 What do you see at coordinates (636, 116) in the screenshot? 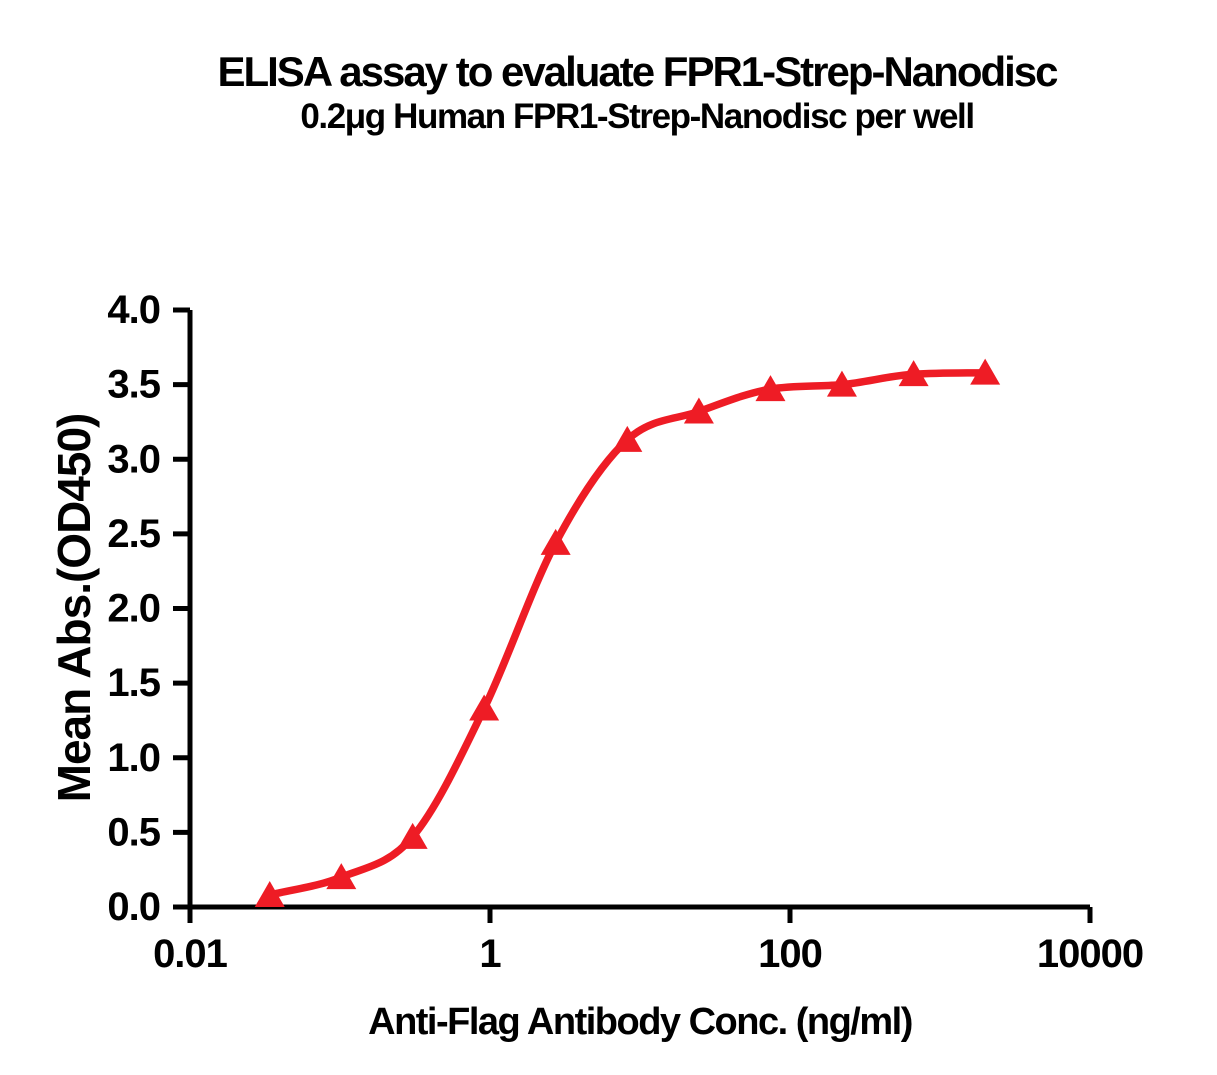
I see `chart-subtitle: 0.2μg Human FPR1-Strep-Nanodisc per well` at bounding box center [636, 116].